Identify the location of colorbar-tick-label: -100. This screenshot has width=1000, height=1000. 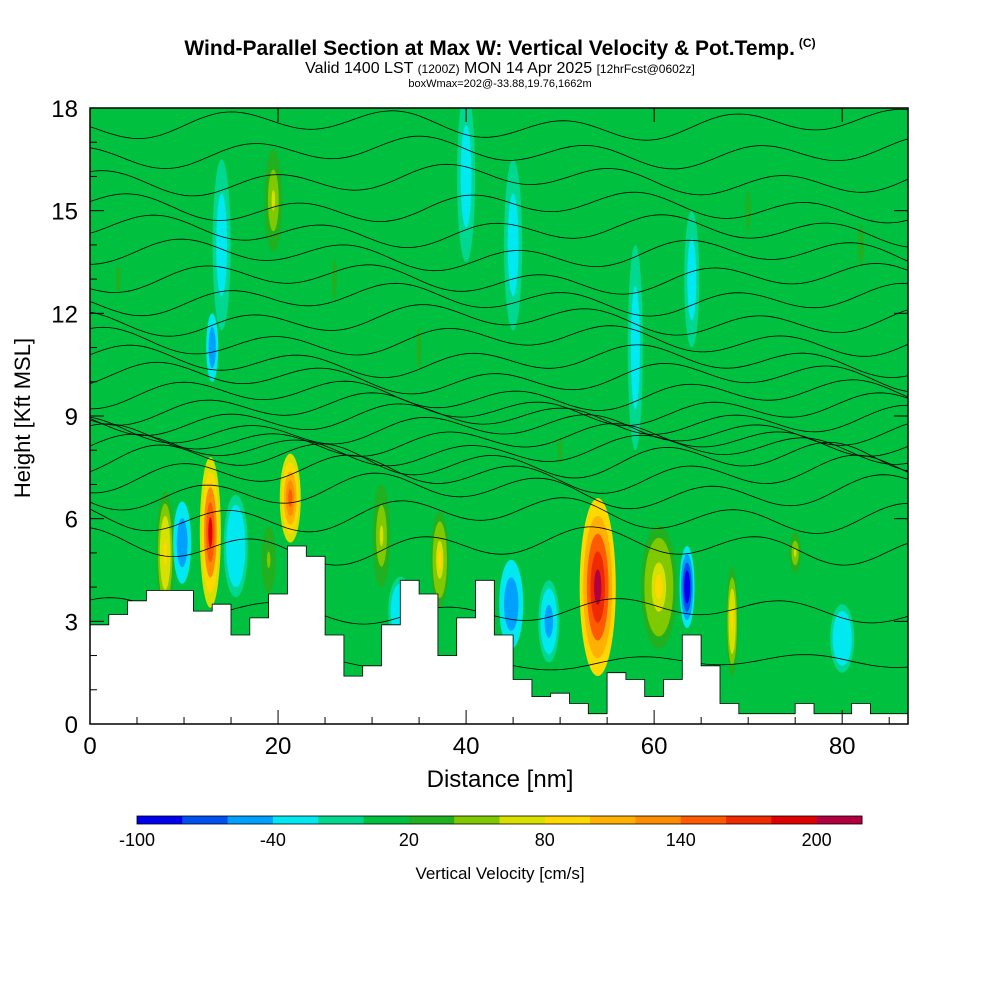
(137, 840).